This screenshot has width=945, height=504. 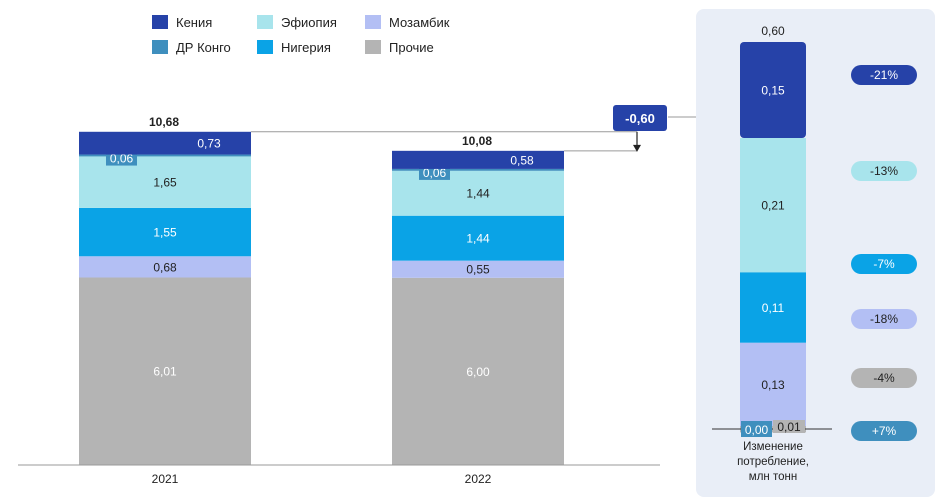 I want to click on change-percent-pill: -21%, so click(x=884, y=75).